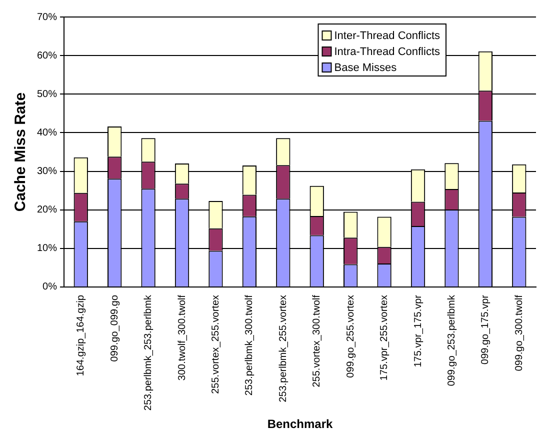  Describe the element at coordinates (50, 287) in the screenshot. I see `y-tick-label: 0%` at that location.